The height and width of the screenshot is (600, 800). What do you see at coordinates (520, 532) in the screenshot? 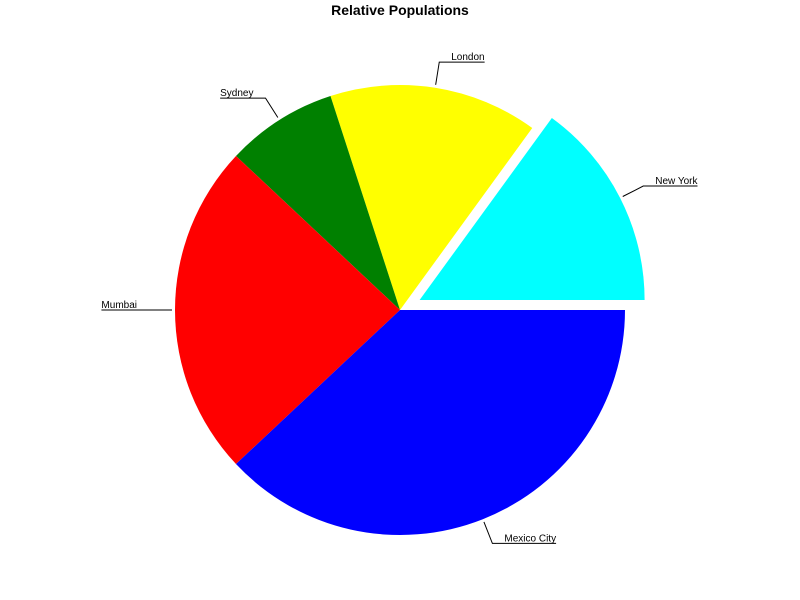
I see `leader-line-mexico-city` at bounding box center [520, 532].